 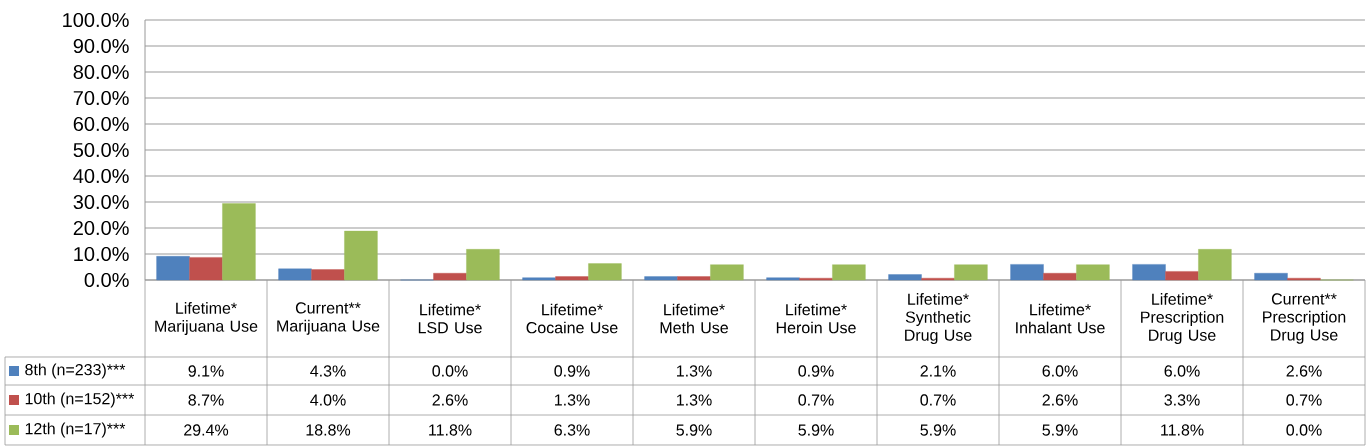 What do you see at coordinates (80, 400) in the screenshot?
I see `legend-label: 10th (n=152)***` at bounding box center [80, 400].